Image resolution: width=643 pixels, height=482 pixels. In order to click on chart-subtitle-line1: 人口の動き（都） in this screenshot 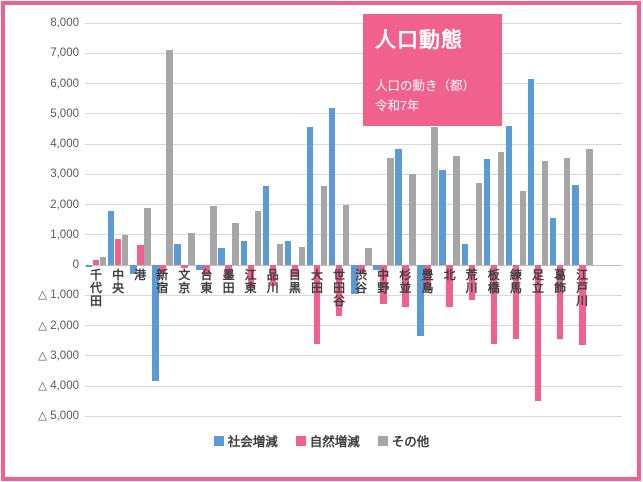, I will do `click(425, 86)`.